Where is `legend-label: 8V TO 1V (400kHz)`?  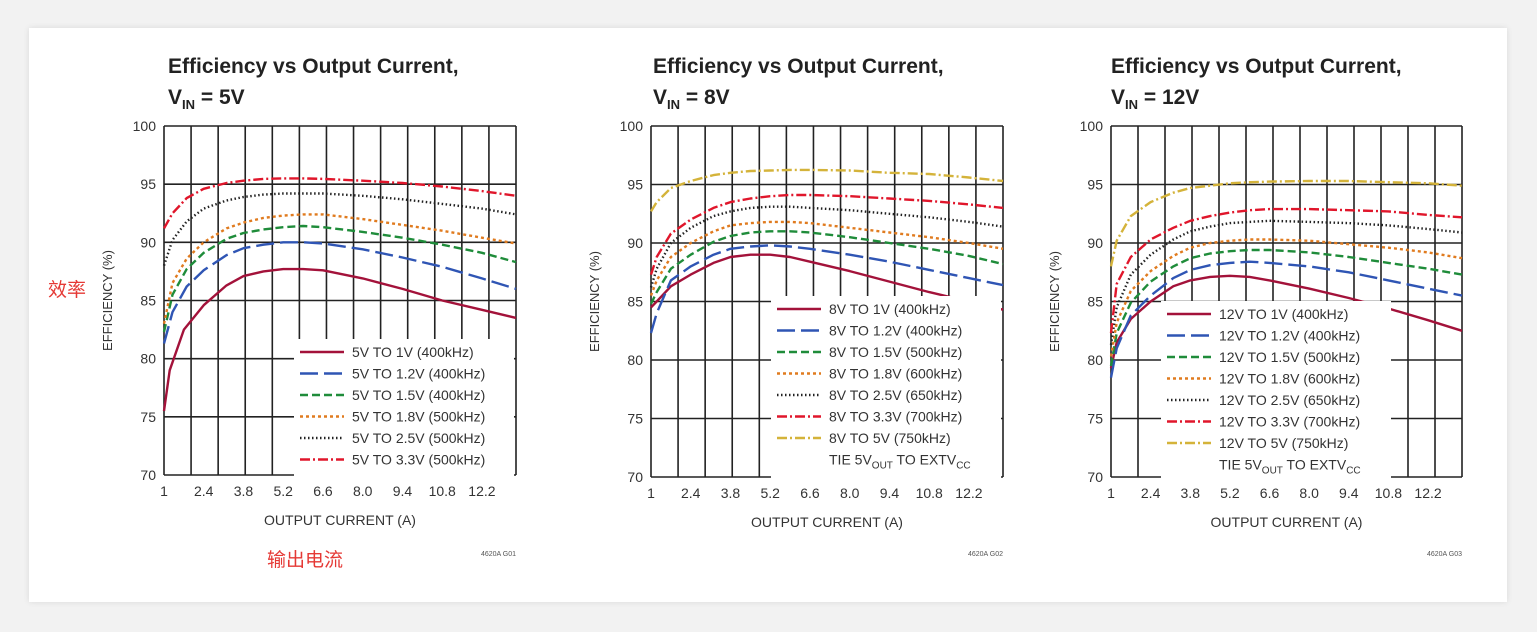 legend-label: 8V TO 1V (400kHz) is located at coordinates (890, 309).